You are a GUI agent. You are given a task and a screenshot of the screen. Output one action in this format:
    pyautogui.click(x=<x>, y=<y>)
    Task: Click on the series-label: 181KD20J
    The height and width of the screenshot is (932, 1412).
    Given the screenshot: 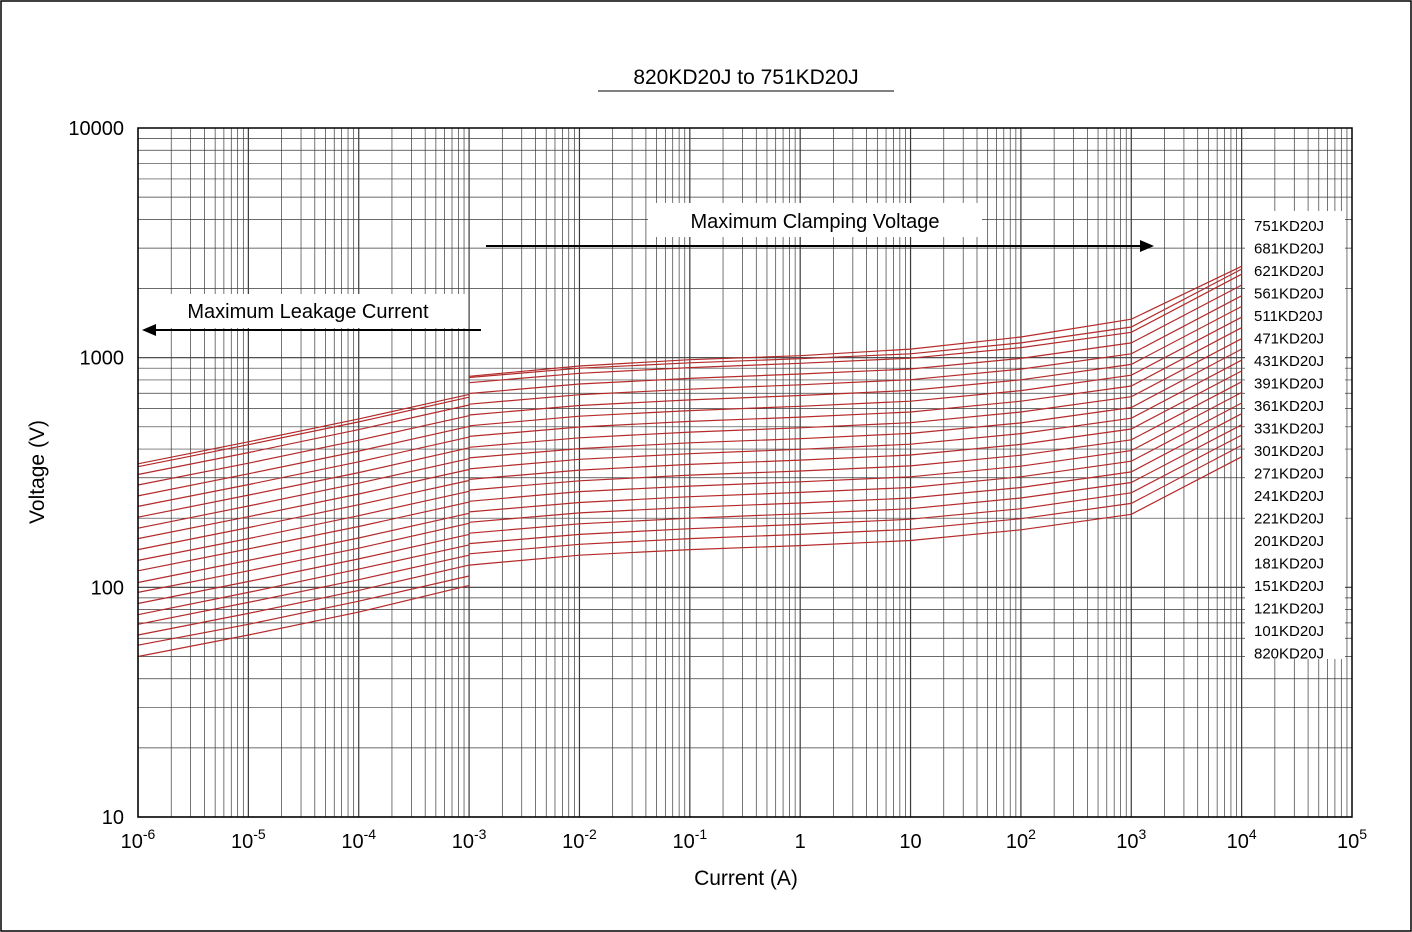 What is the action you would take?
    pyautogui.click(x=1289, y=564)
    